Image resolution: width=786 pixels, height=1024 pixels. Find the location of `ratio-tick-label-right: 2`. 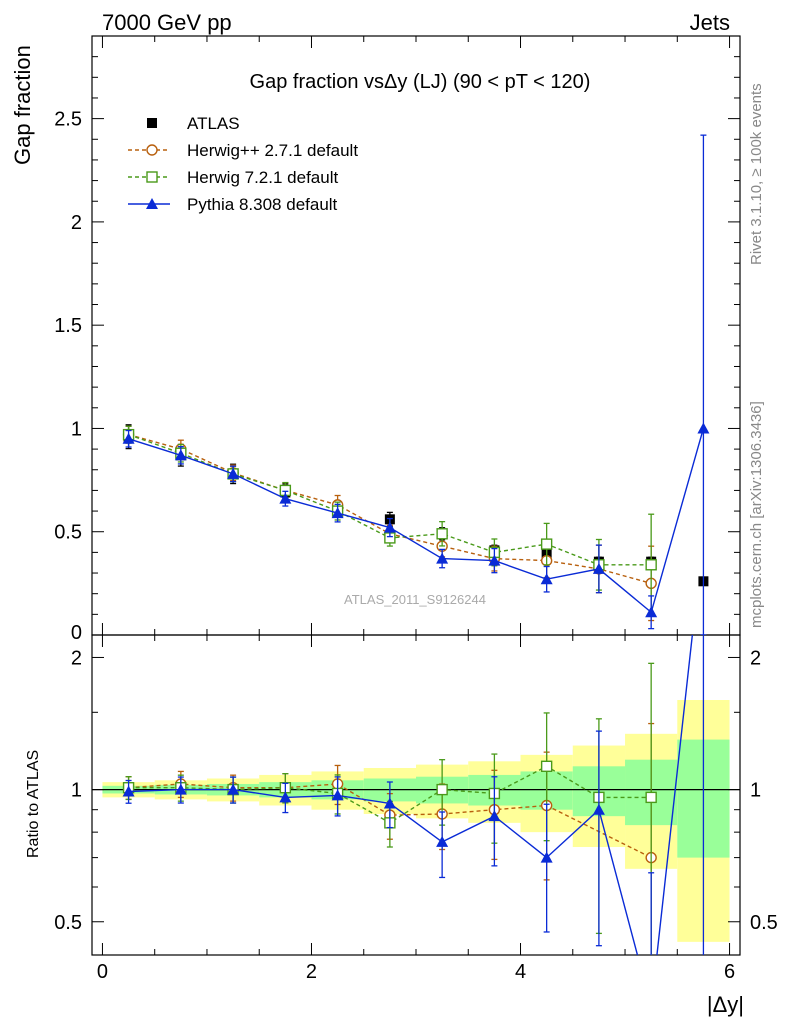

ratio-tick-label-right: 2 is located at coordinates (755, 658).